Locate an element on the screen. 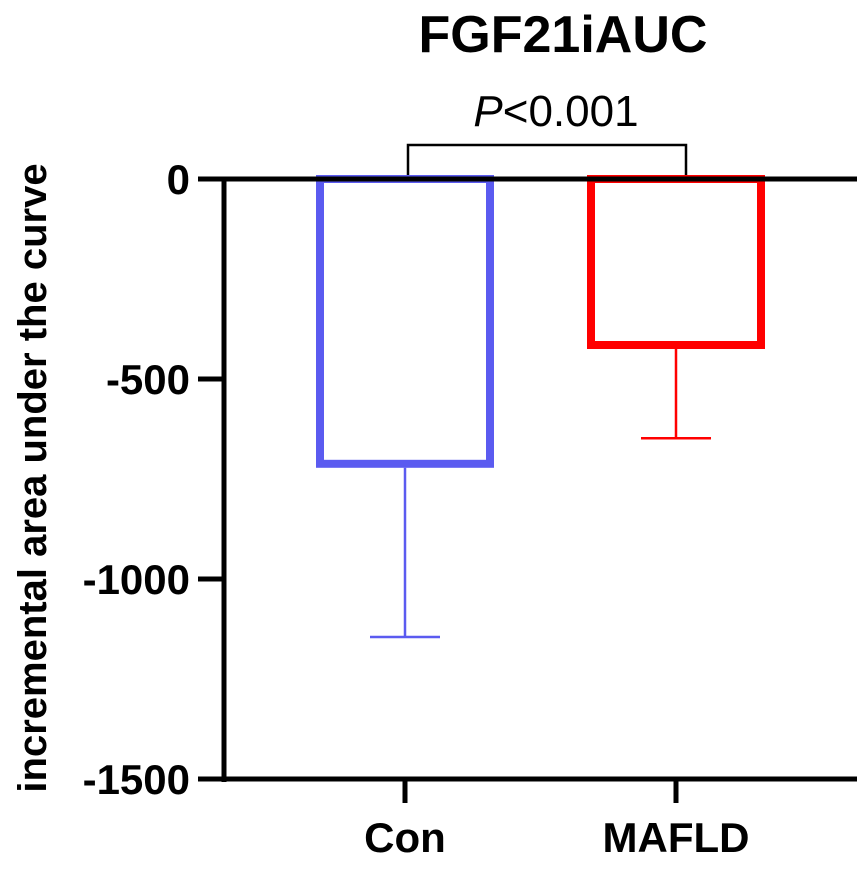 This screenshot has width=867, height=873. y-tick-label: -500 is located at coordinates (148, 379).